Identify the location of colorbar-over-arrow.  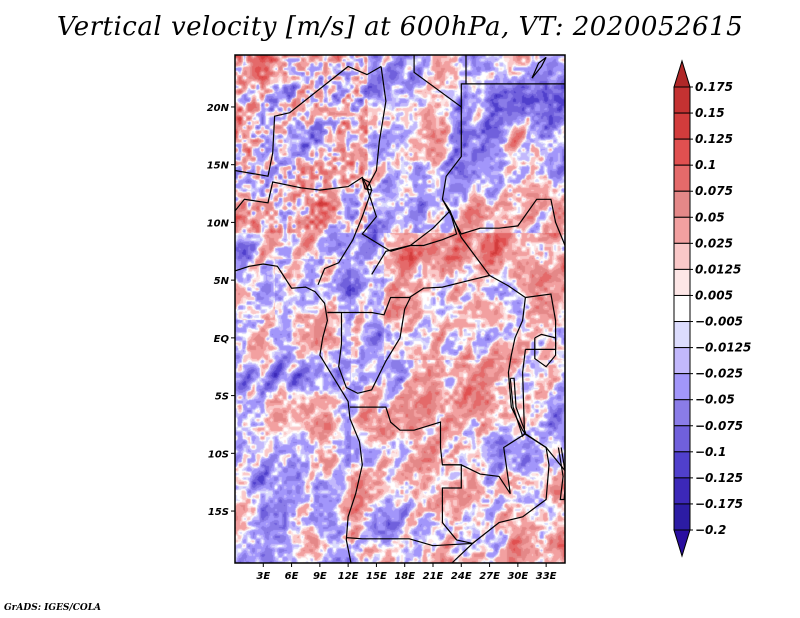
(682, 73).